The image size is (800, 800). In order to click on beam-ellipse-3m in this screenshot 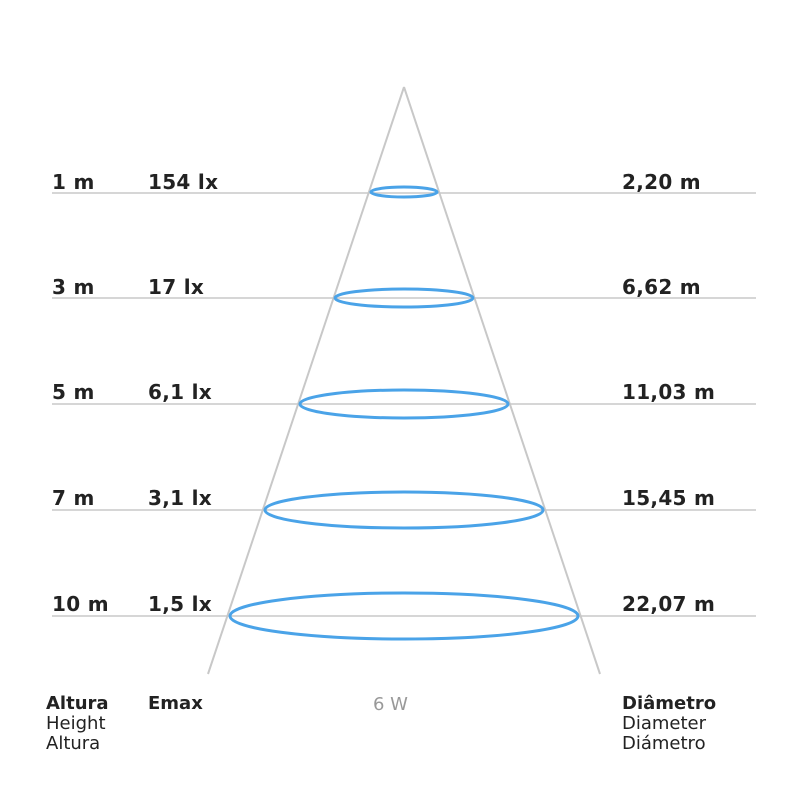, I will do `click(404, 298)`.